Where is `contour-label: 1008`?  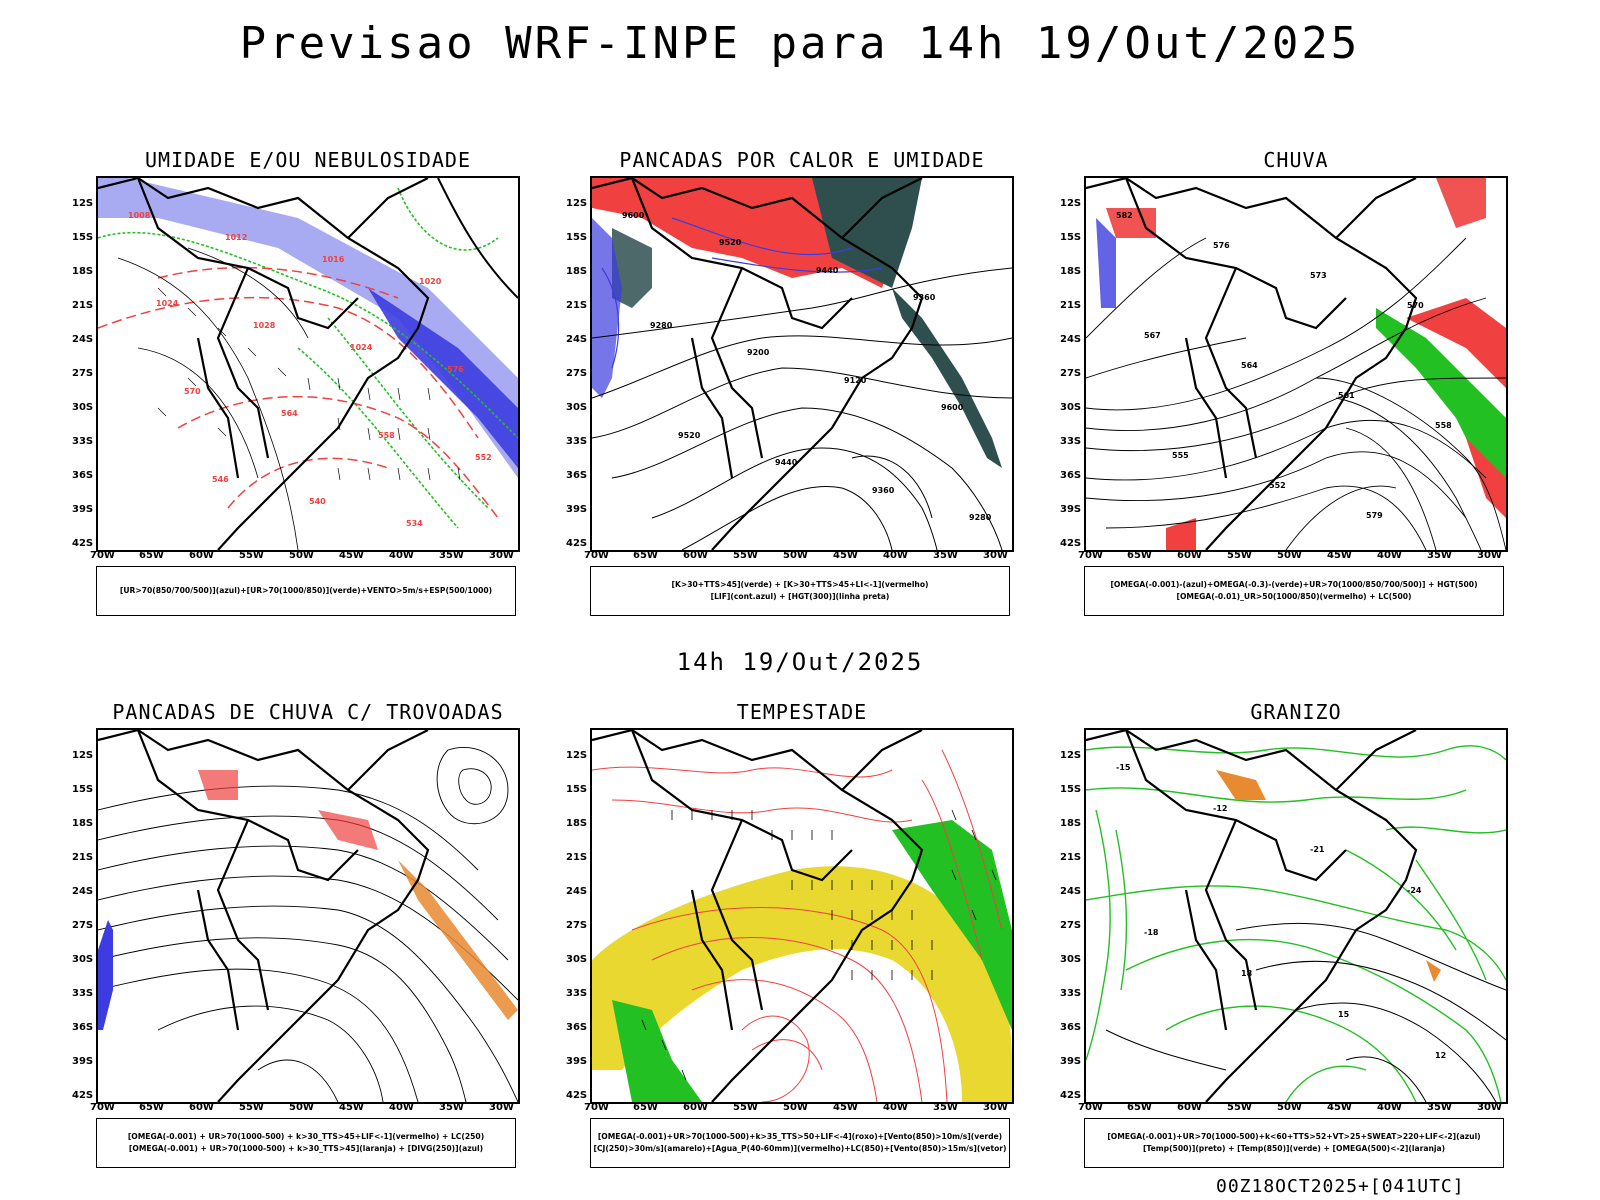
contour-label: 1008 is located at coordinates (139, 215).